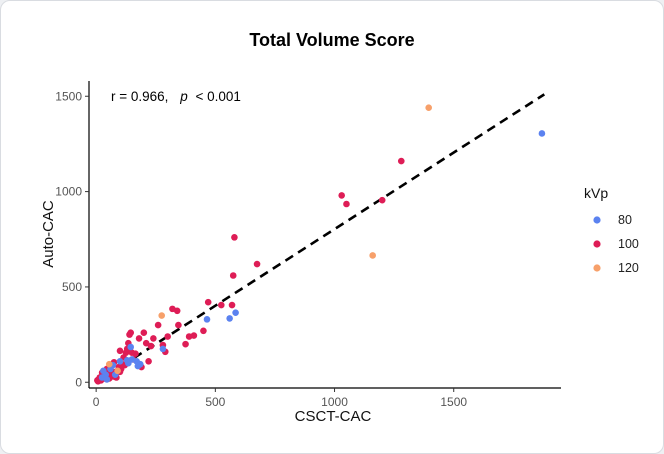 The image size is (664, 454). Describe the element at coordinates (48, 234) in the screenshot. I see `y-axis-label: Auto-CAC` at that location.